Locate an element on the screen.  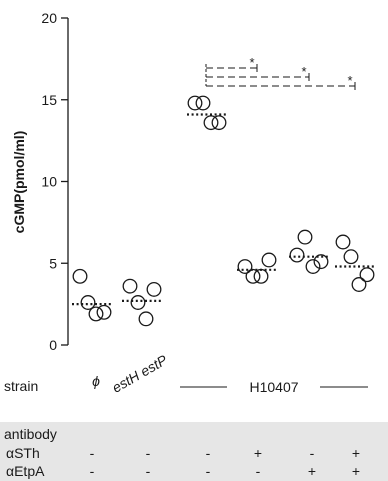
antibody-table: antibody αSTh αEtpA - - - + - + - - - - + + is located at coordinates (182, 452).